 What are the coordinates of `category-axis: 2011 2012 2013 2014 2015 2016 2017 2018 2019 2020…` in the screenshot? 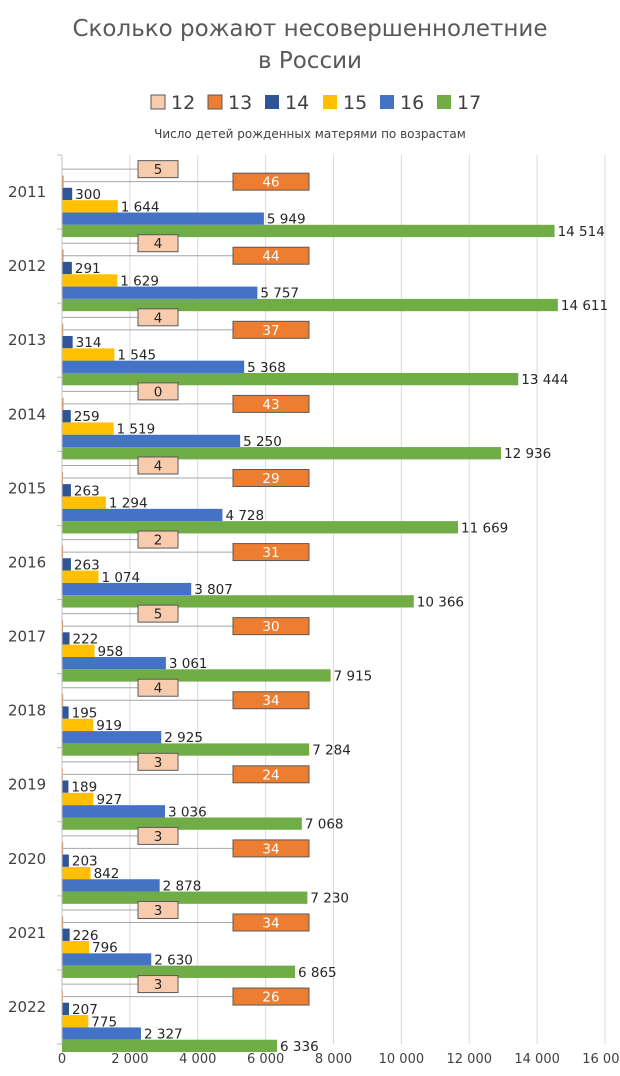 It's located at (35, 599).